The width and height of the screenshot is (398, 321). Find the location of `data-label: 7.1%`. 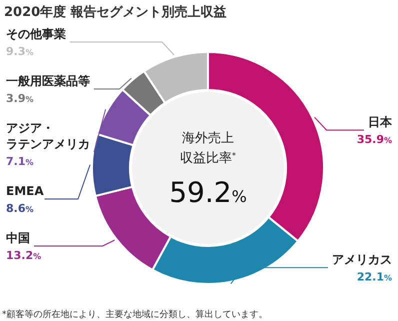

data-label: 7.1% is located at coordinates (20, 161).